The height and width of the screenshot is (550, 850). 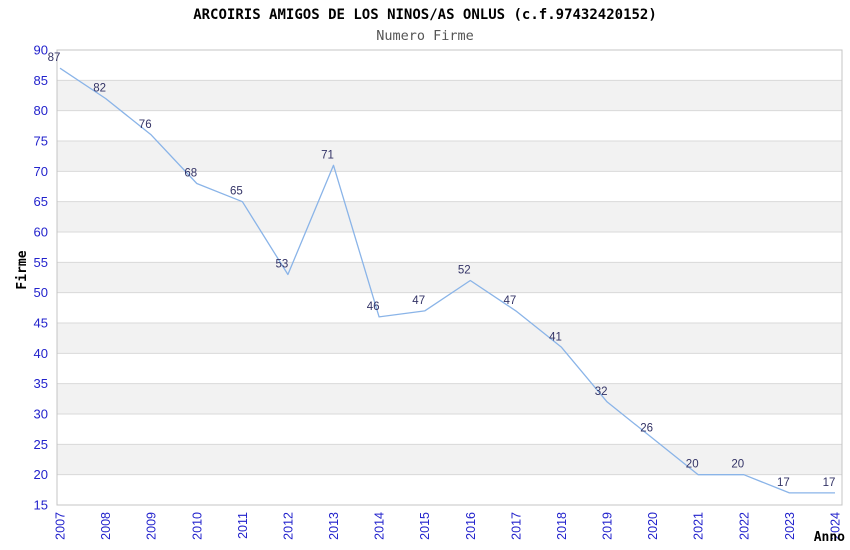 I want to click on y-tick-label: 30, so click(x=41, y=414).